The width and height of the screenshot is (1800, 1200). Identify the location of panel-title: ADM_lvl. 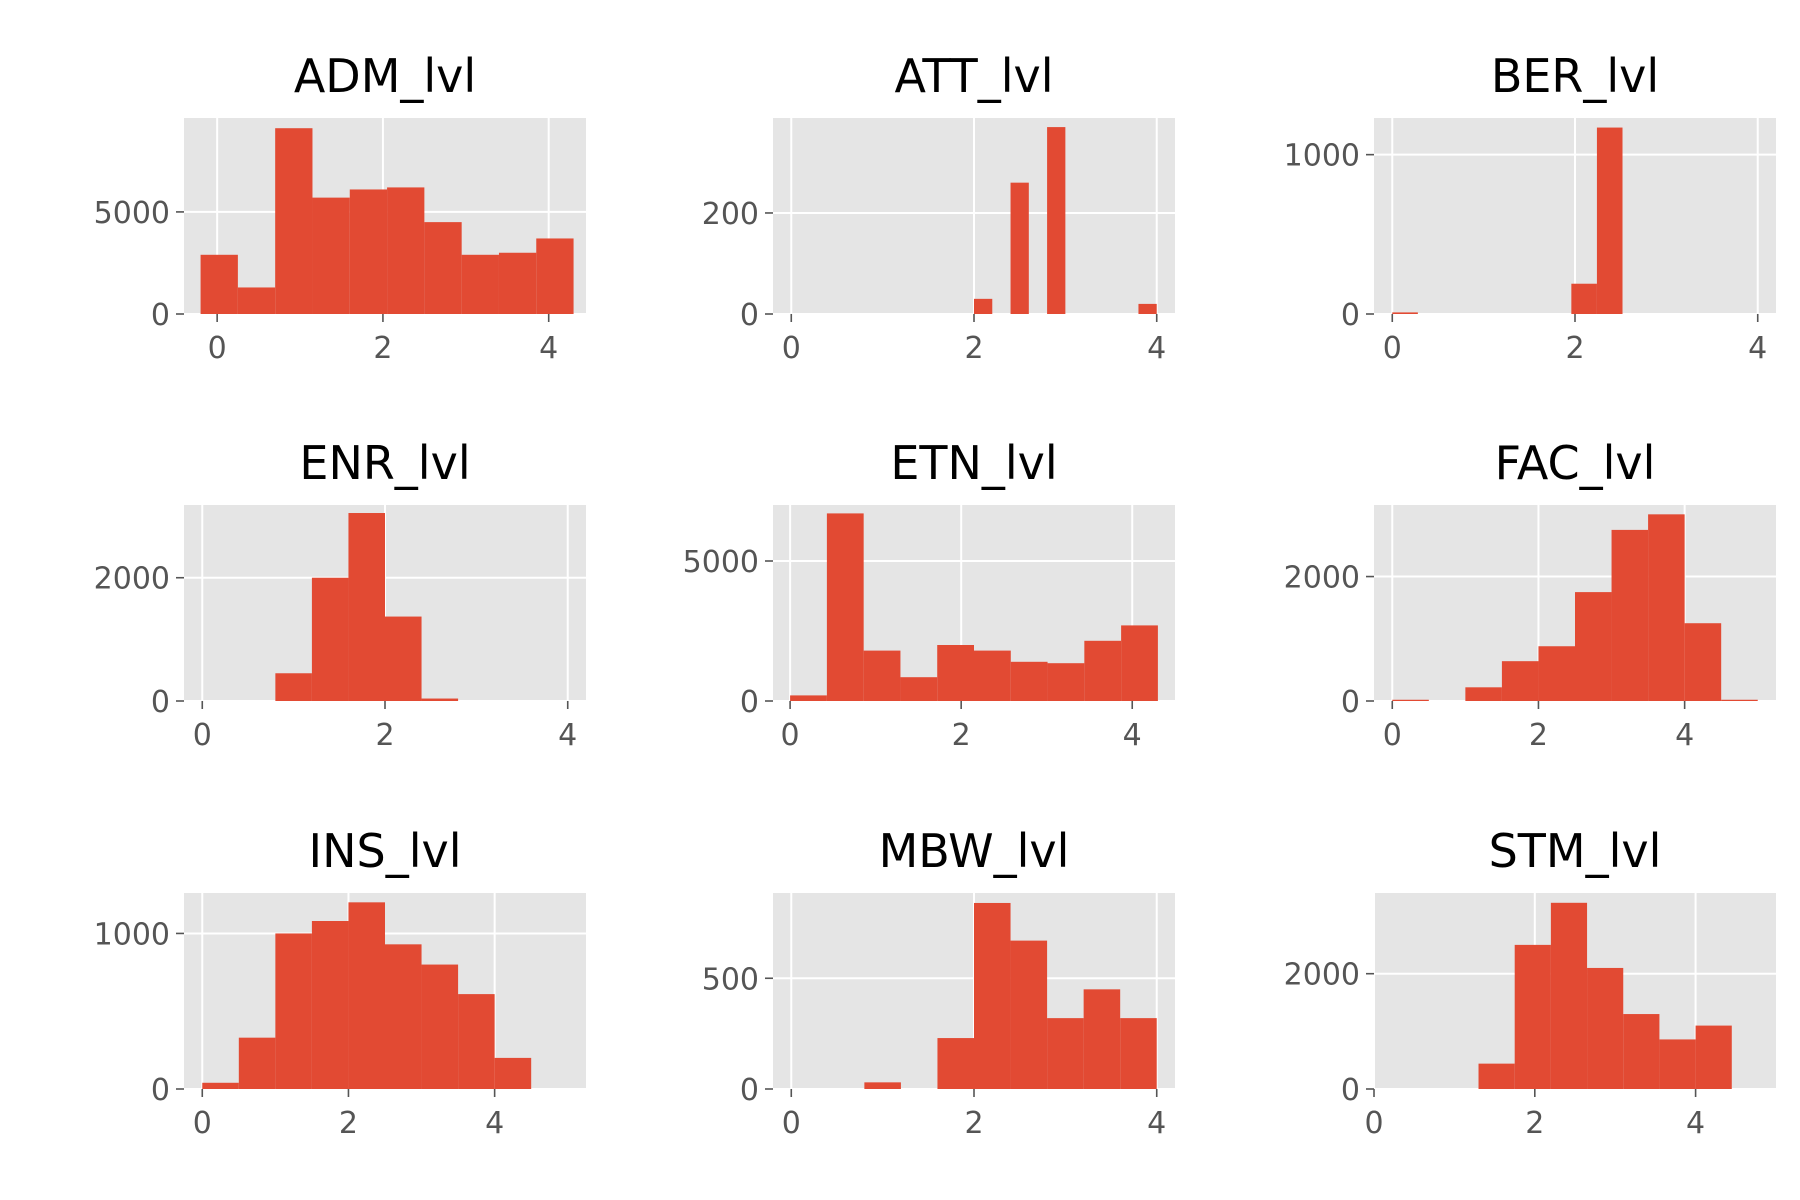
(385, 76).